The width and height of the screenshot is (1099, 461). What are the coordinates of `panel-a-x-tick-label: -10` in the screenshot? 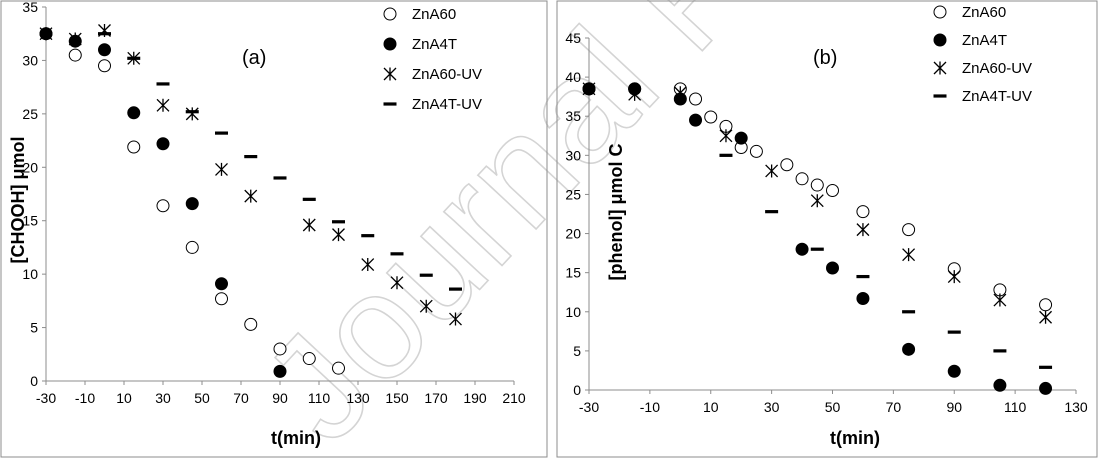 It's located at (85, 398).